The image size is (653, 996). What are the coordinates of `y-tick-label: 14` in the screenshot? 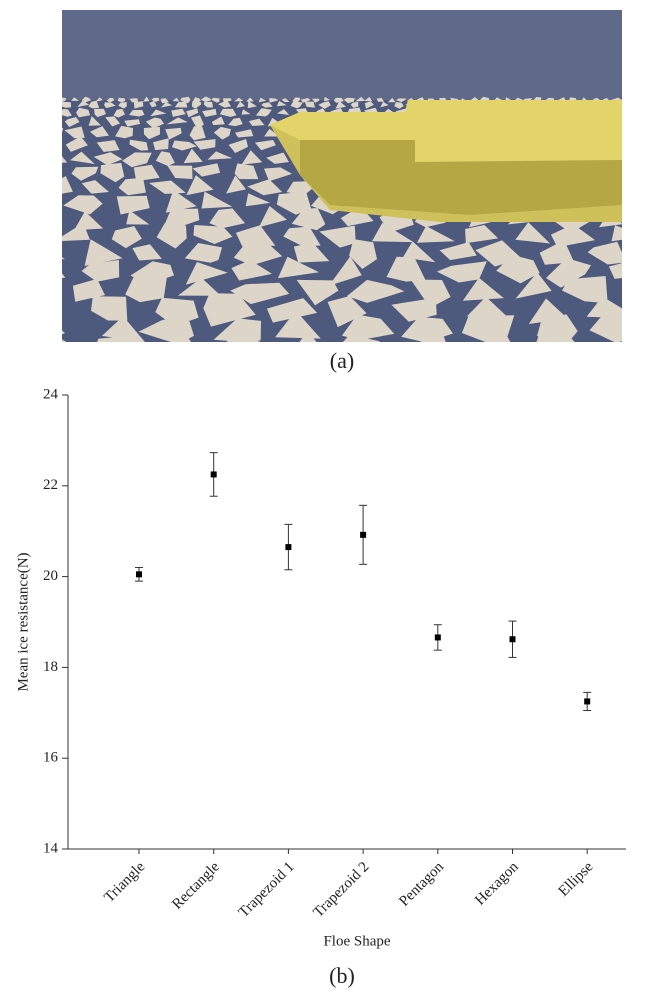 It's located at (51, 848).